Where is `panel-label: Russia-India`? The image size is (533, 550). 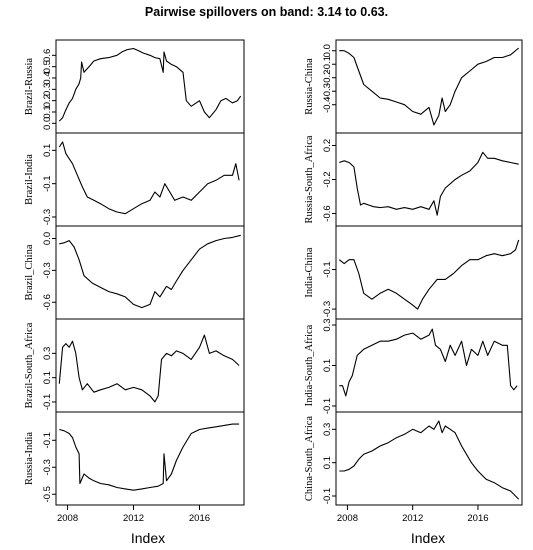 panel-label: Russia-India is located at coordinates (29, 458).